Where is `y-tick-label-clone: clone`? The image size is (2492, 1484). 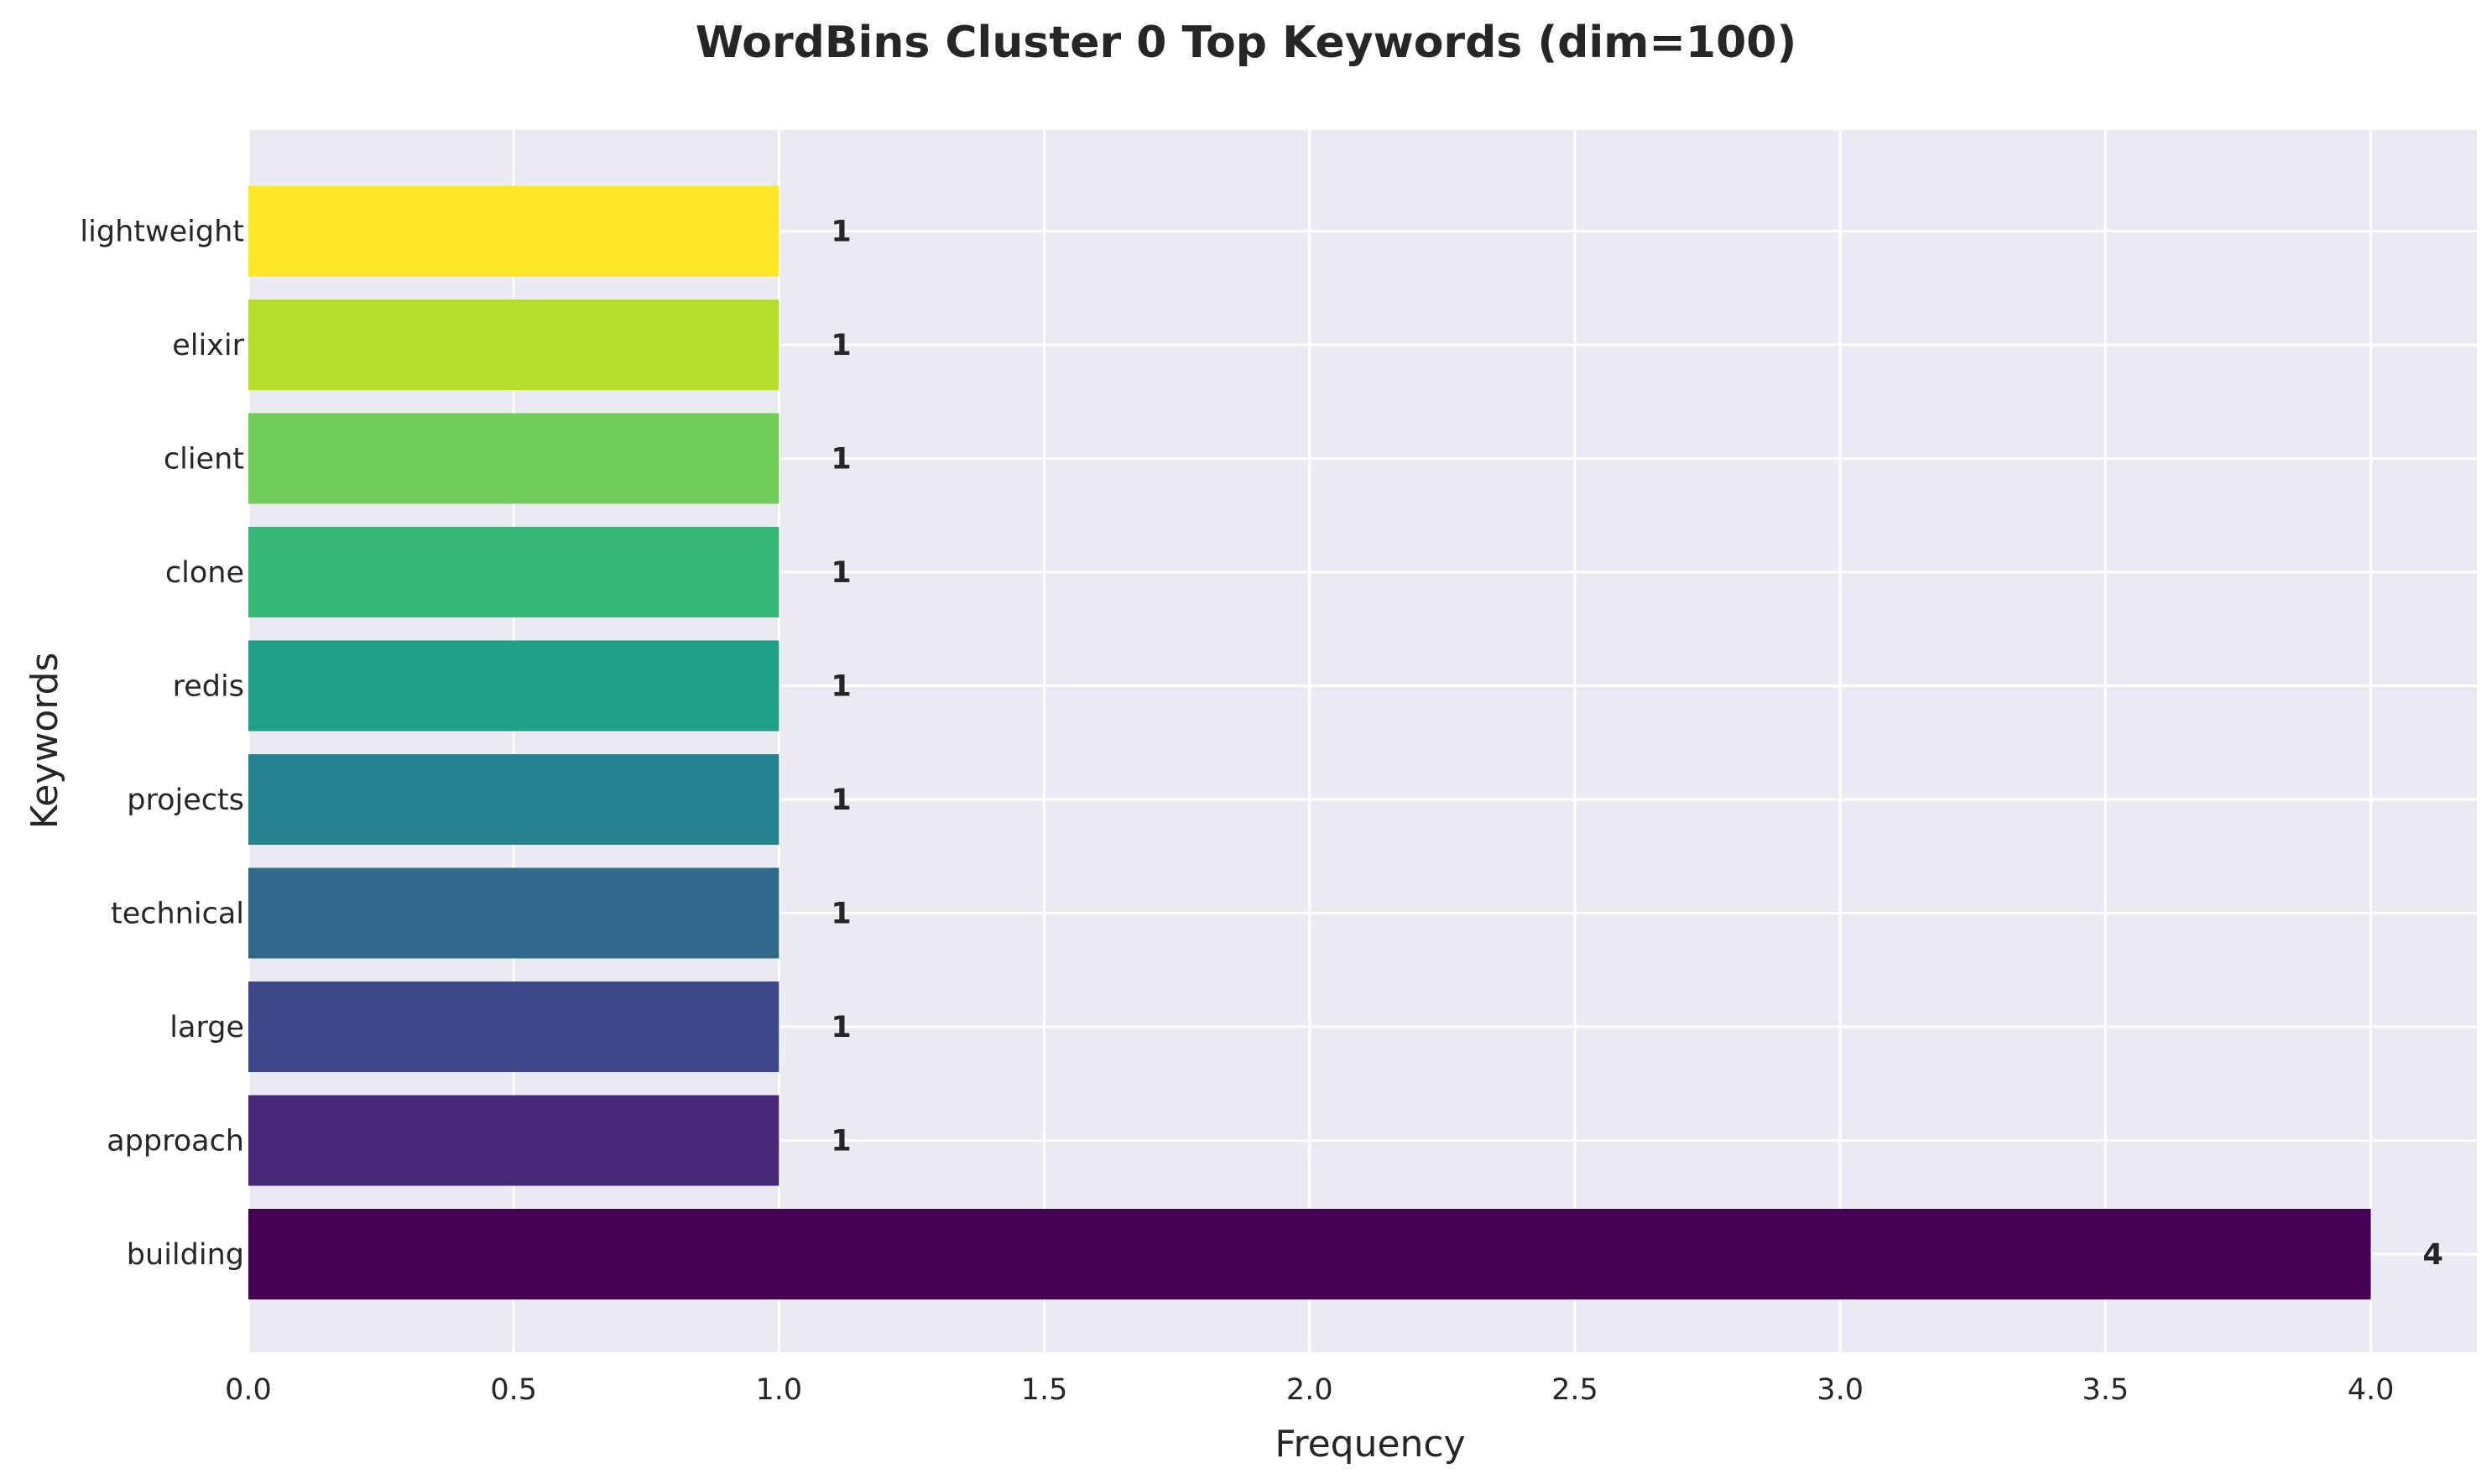 y-tick-label-clone: clone is located at coordinates (205, 573).